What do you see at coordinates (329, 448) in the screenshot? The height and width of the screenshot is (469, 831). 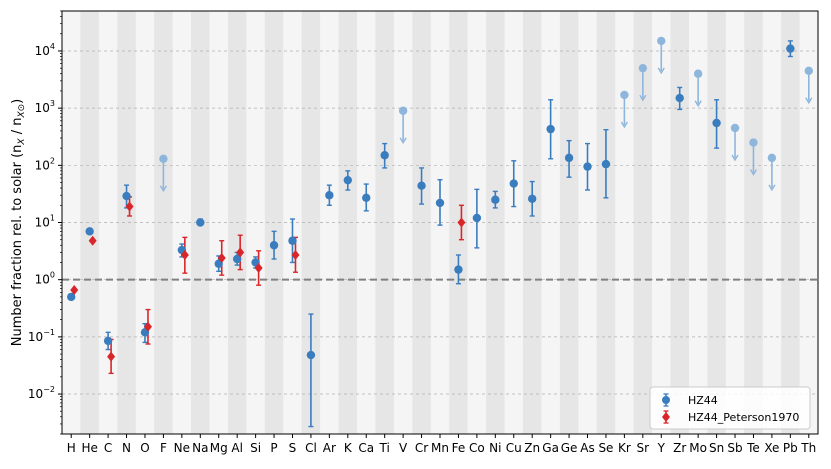 I see `x-tick-label-Ar: Ar` at bounding box center [329, 448].